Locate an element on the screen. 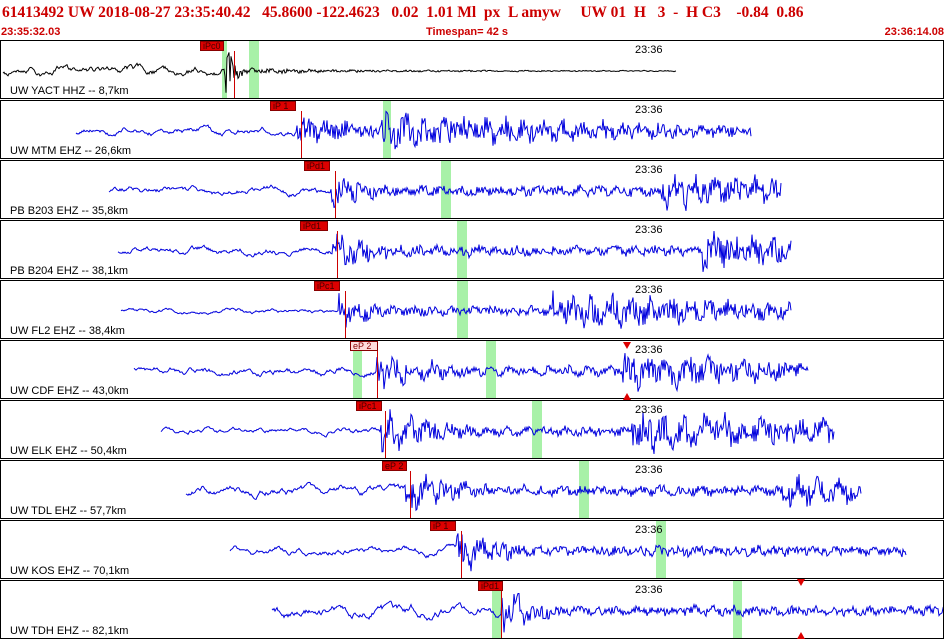  end-time: 23:36:14.08 is located at coordinates (914, 32).